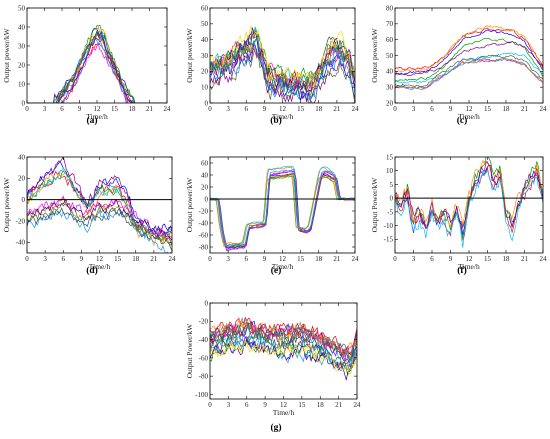 This screenshot has width=550, height=439. I want to click on y-tick-label: 30, so click(22, 46).